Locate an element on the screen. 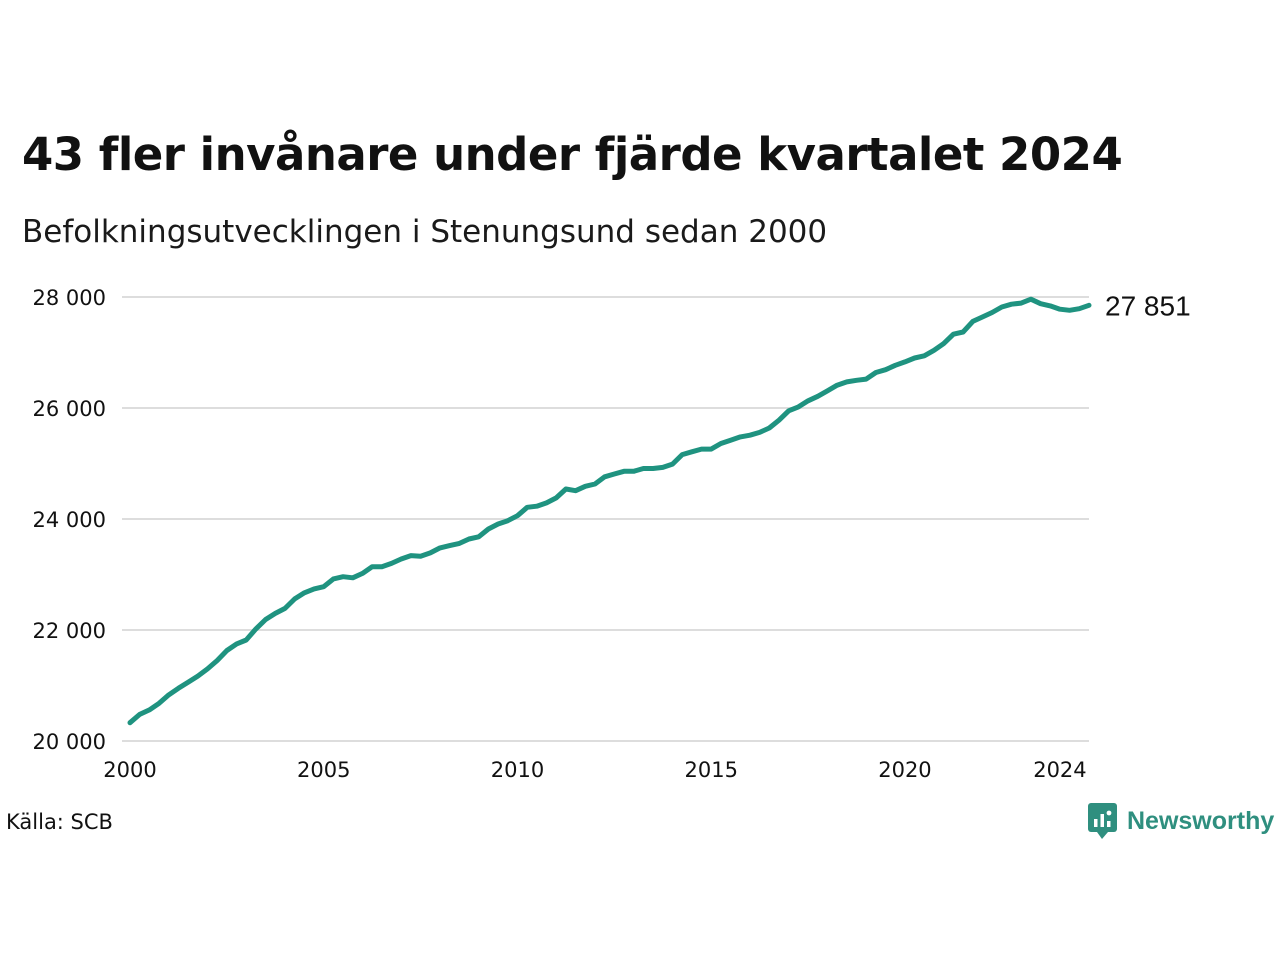 The width and height of the screenshot is (1280, 960). y-tick-label: 28 000 is located at coordinates (69, 298).